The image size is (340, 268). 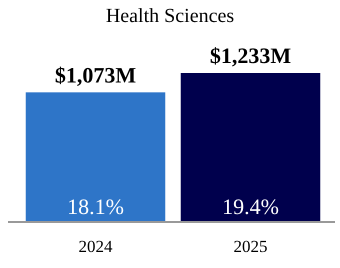 What do you see at coordinates (170, 16) in the screenshot?
I see `chart-title: Health Sciences` at bounding box center [170, 16].